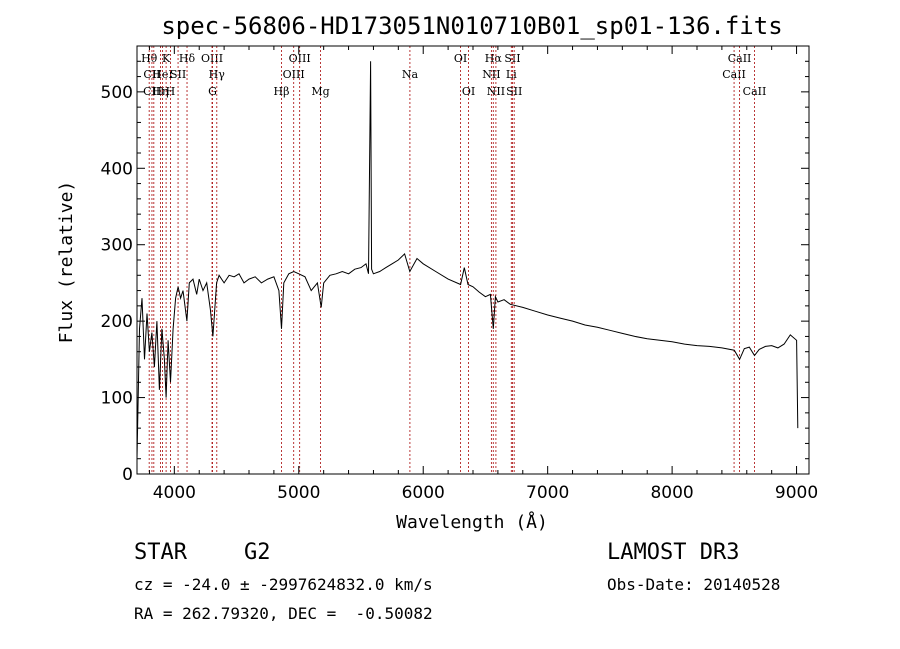 The height and width of the screenshot is (649, 900). Describe the element at coordinates (117, 399) in the screenshot. I see `y-tick-label-1: 100` at that location.